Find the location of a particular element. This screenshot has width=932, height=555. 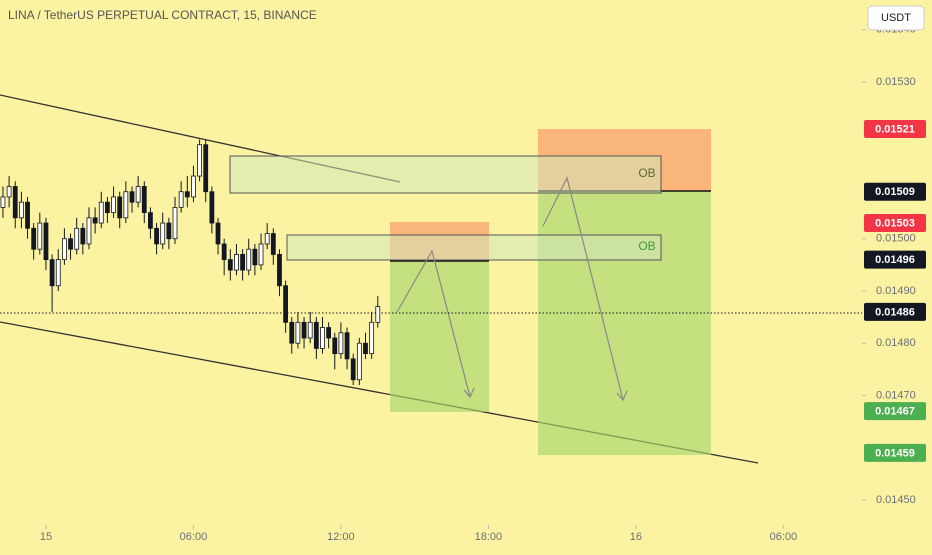

y-tick-label: 0.01470 is located at coordinates (896, 395).